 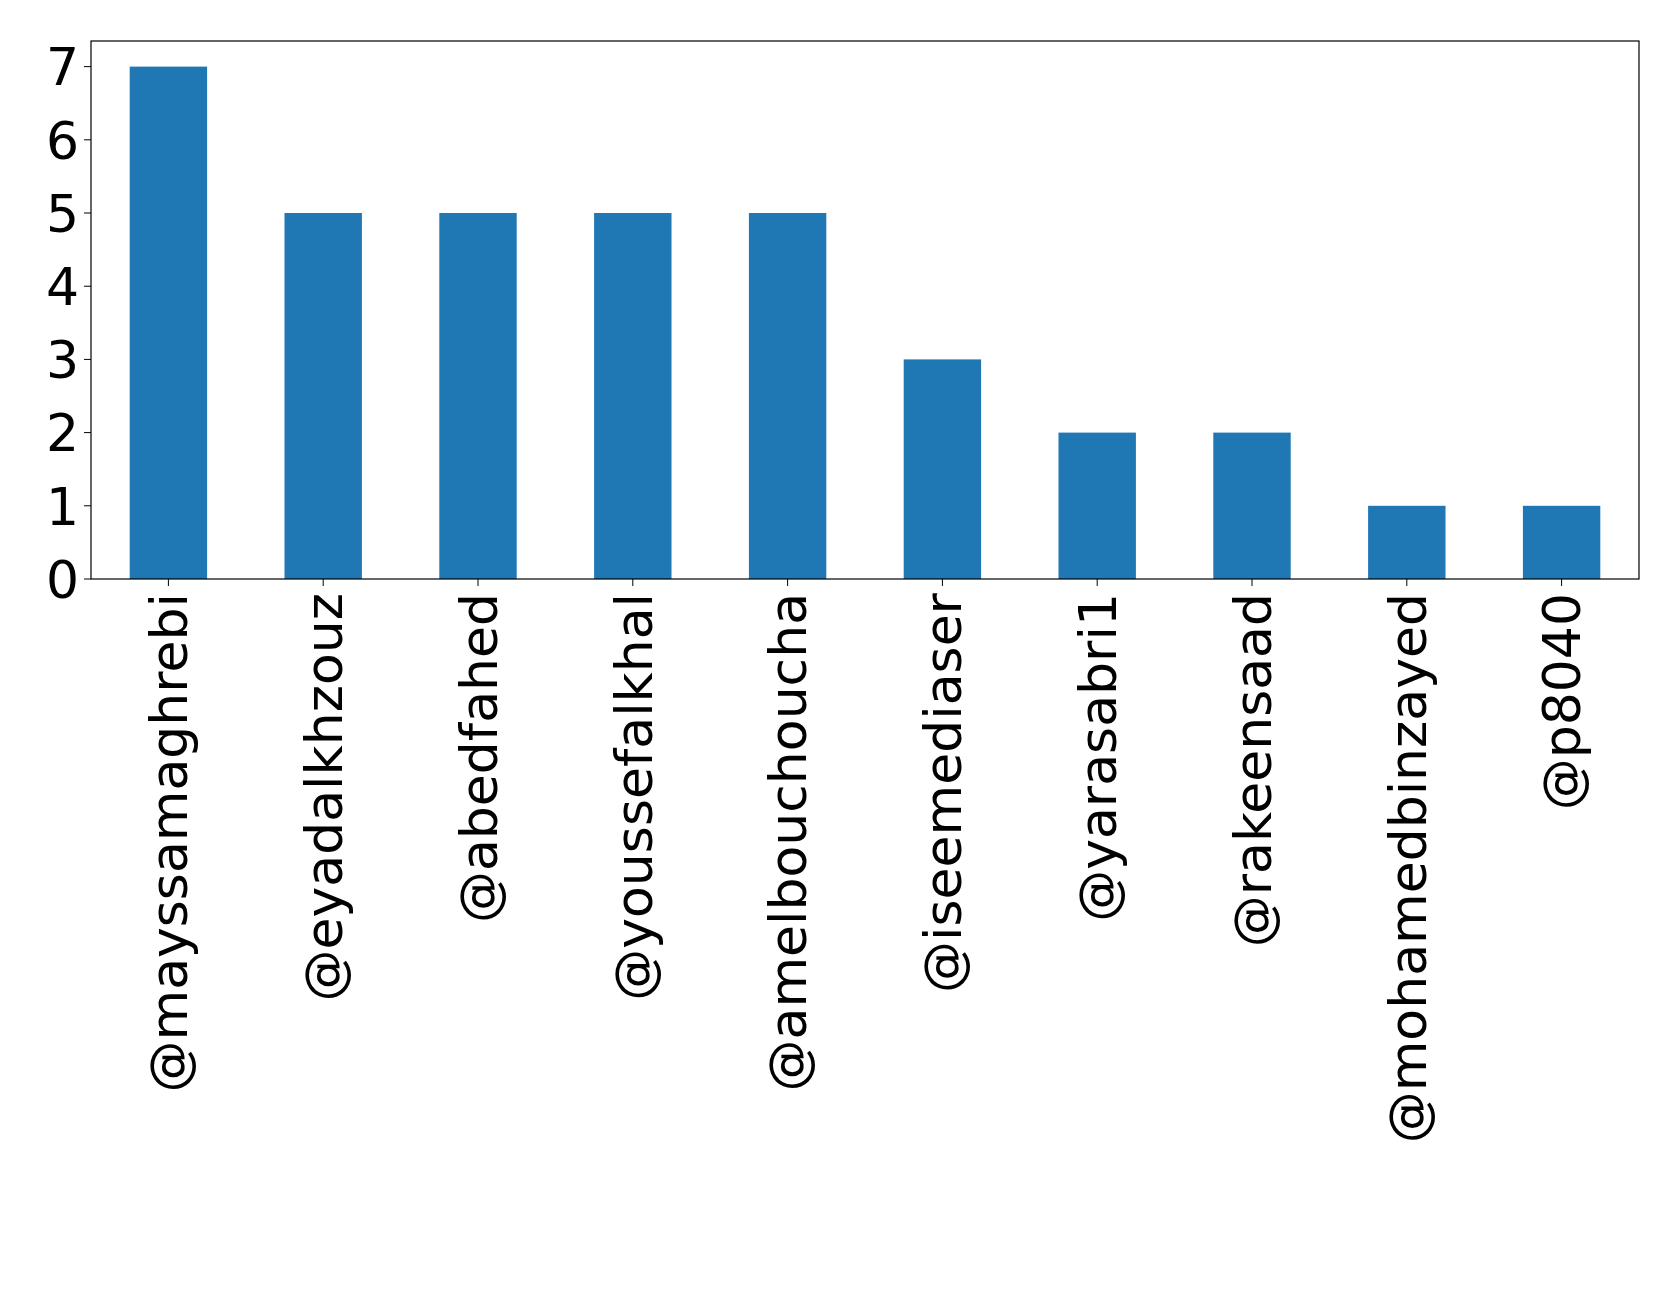 I want to click on x-tick-label: @abedfahed, so click(x=478, y=758).